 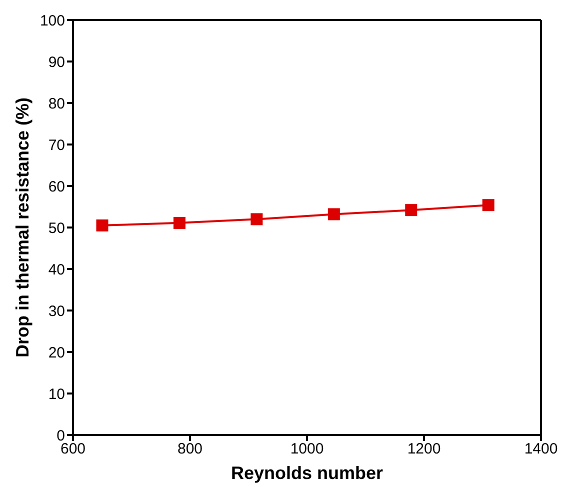 What do you see at coordinates (52, 21) in the screenshot?
I see `y-tick-label: 100` at bounding box center [52, 21].